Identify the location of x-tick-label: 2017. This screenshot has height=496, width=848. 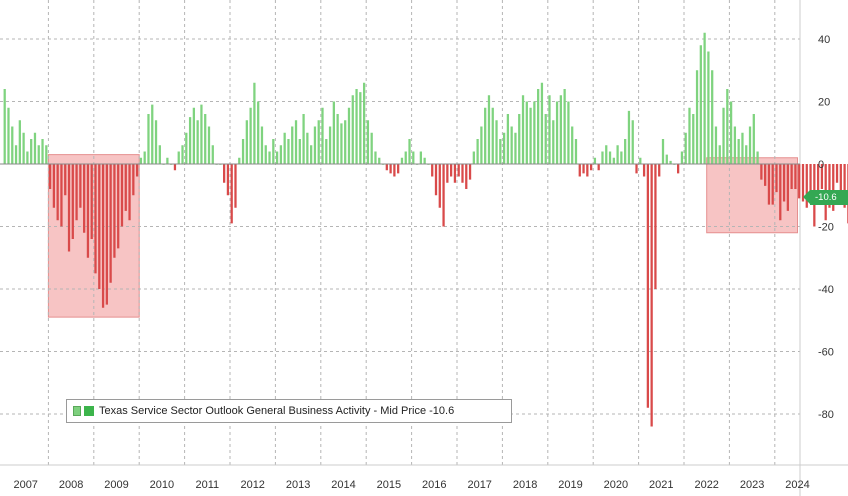
(479, 485).